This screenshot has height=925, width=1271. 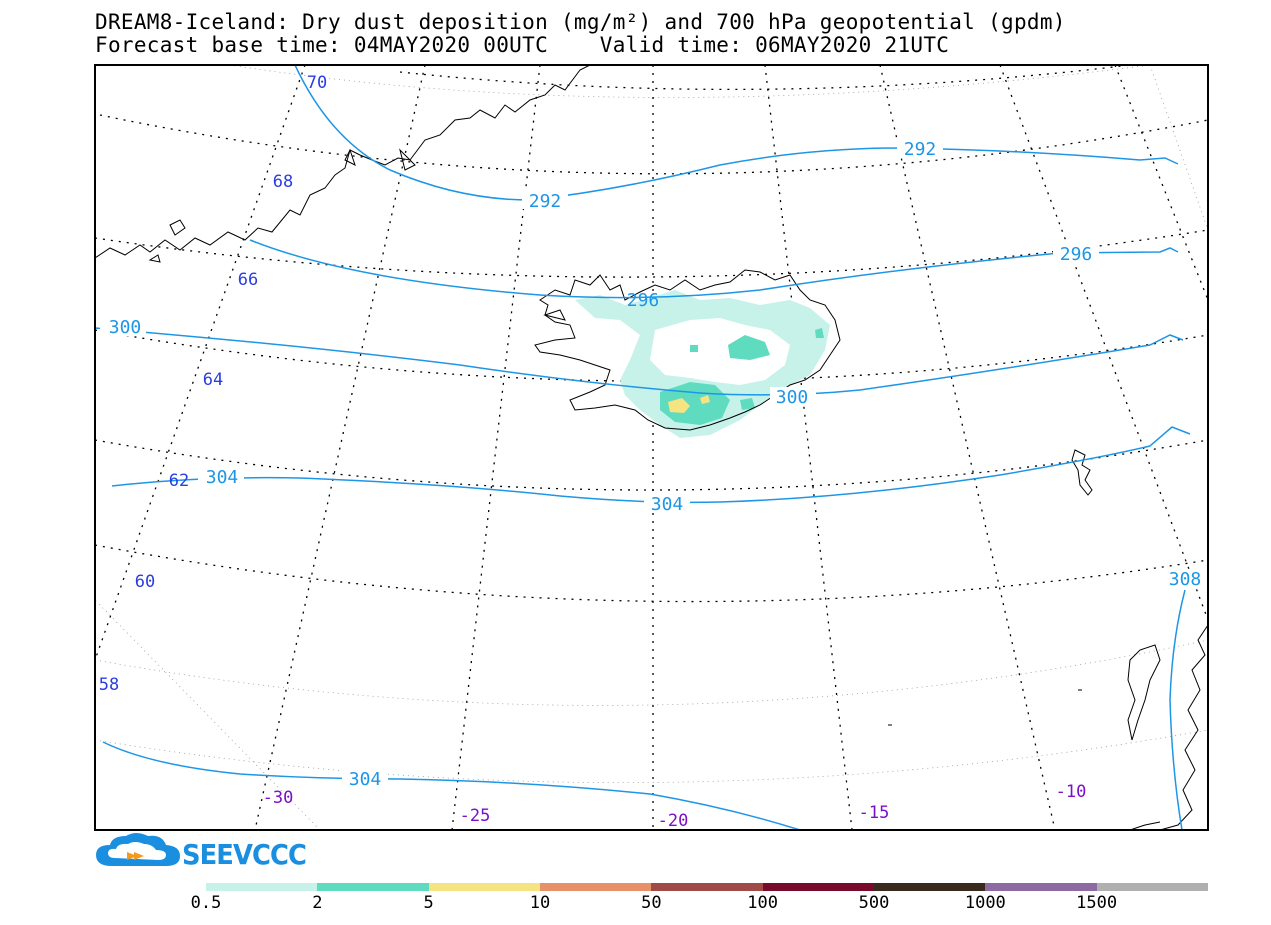 What do you see at coordinates (545, 201) in the screenshot?
I see `contour-label-292-west: 292` at bounding box center [545, 201].